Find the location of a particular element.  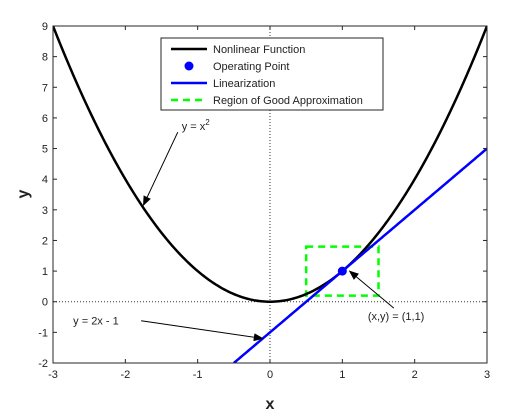

y-tick-label: 3 is located at coordinates (45, 211).